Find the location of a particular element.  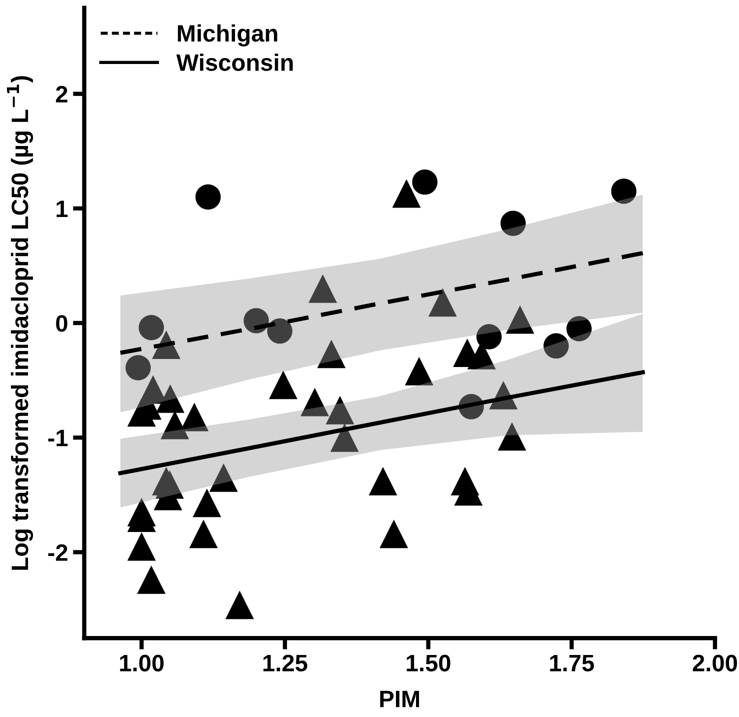

x-tick-label: 1.75 is located at coordinates (572, 663).